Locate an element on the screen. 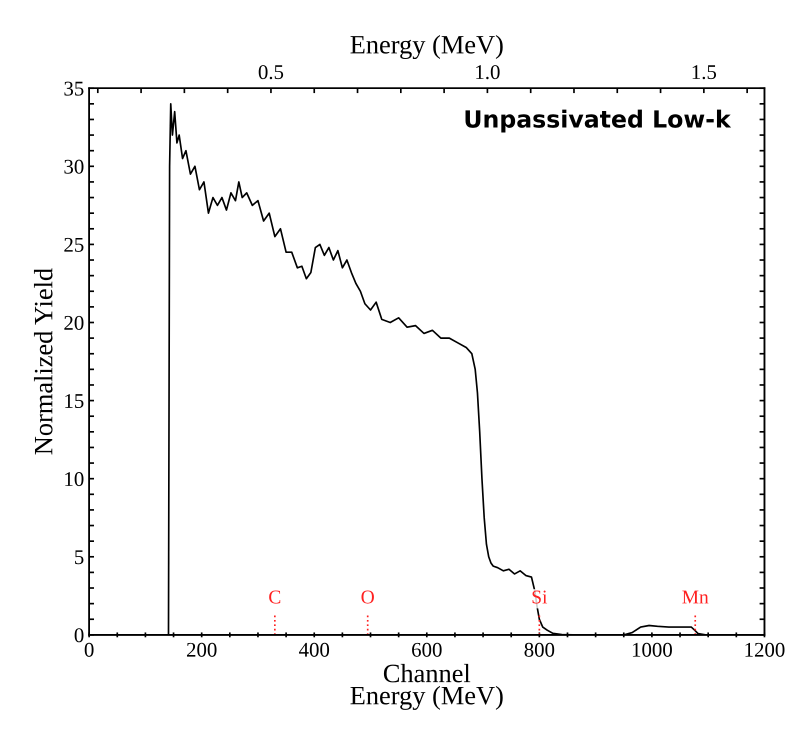 This screenshot has width=803, height=754. x2-tick-label: 0.5 is located at coordinates (271, 72).